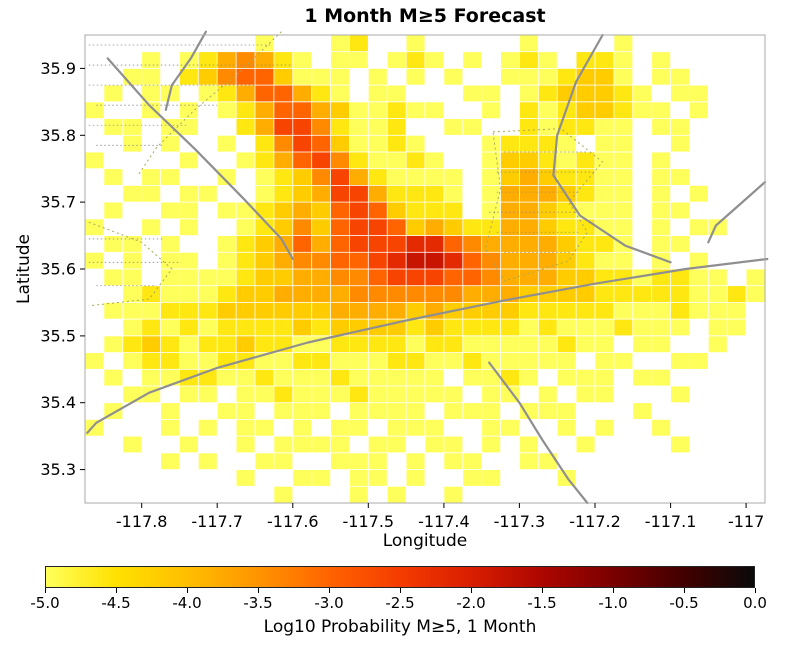 Image resolution: width=800 pixels, height=650 pixels. What do you see at coordinates (45, 603) in the screenshot?
I see `colorbar-tick-label: -5.0` at bounding box center [45, 603].